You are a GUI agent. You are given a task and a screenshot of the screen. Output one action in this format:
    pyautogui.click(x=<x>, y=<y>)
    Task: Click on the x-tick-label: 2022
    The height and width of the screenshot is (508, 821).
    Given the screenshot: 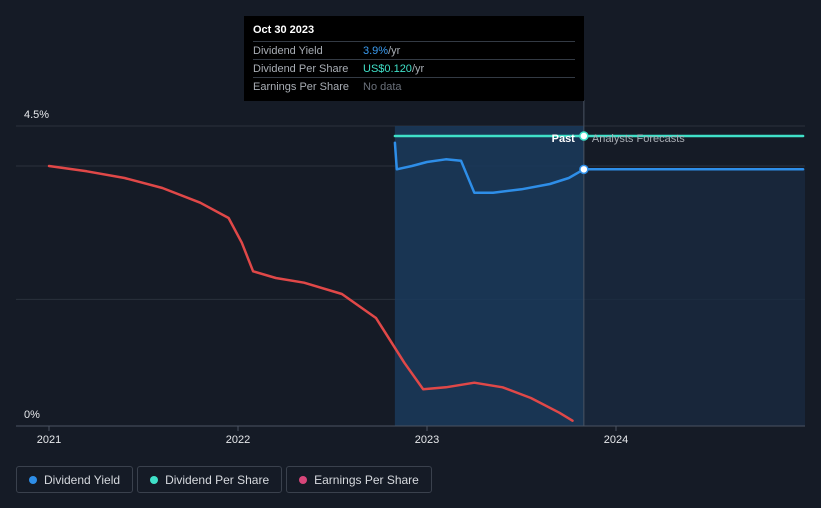 What is the action you would take?
    pyautogui.click(x=238, y=440)
    